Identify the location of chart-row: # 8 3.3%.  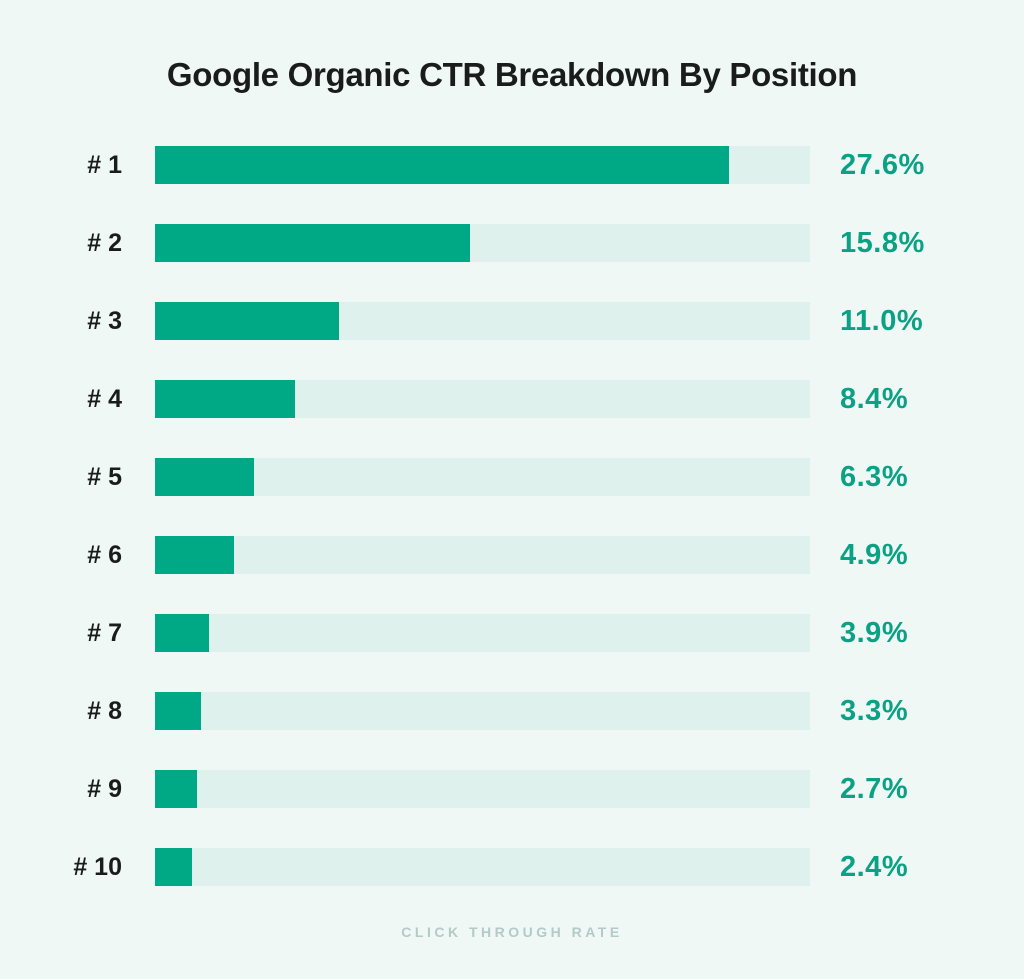
(512, 711).